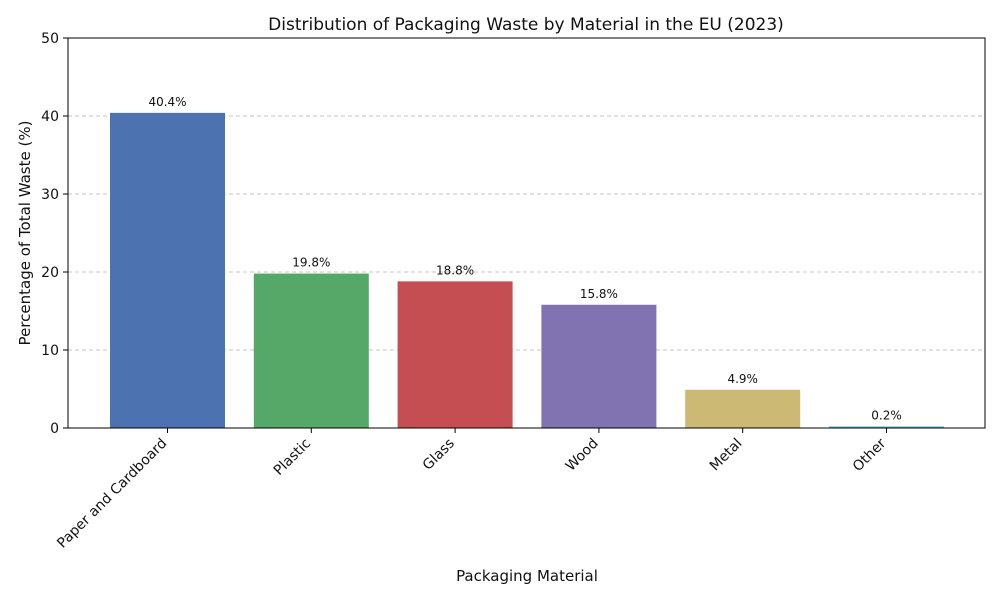  Describe the element at coordinates (886, 415) in the screenshot. I see `data-label: 0.2%` at that location.